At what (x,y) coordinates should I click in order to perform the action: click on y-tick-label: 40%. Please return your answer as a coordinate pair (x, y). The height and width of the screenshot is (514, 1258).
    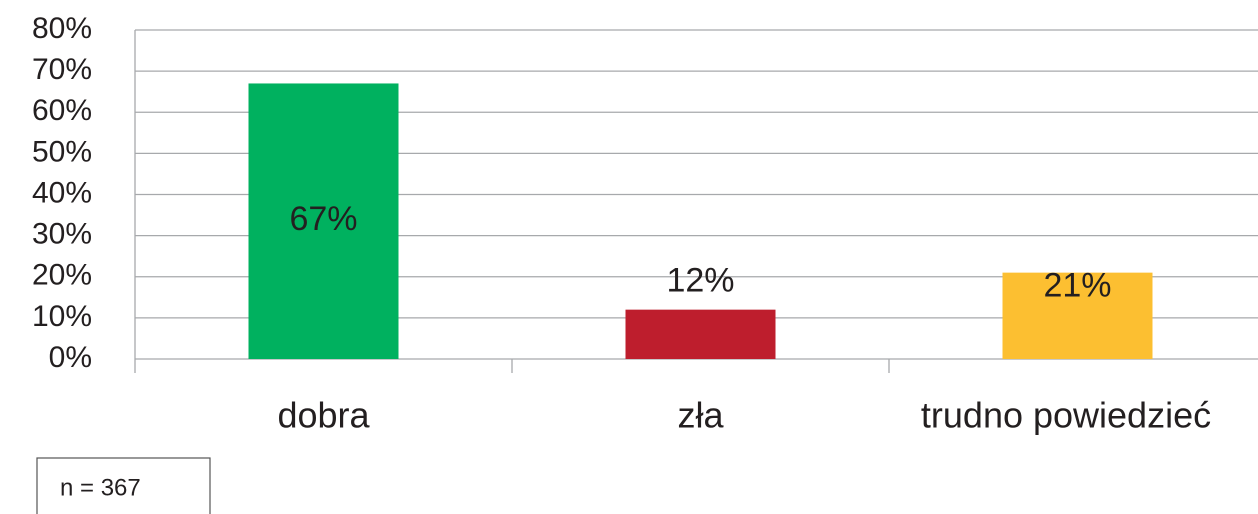
    Looking at the image, I should click on (62, 192).